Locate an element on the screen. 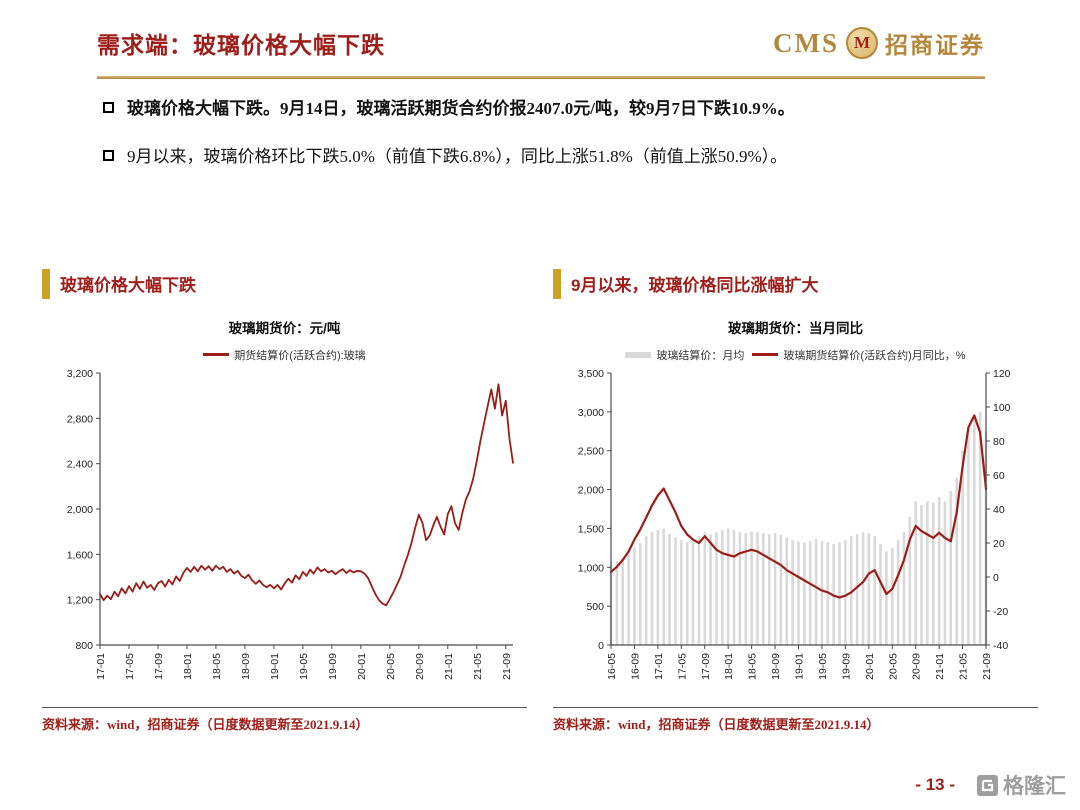 The width and height of the screenshot is (1080, 810). svg-text: 80 is located at coordinates (999, 442).